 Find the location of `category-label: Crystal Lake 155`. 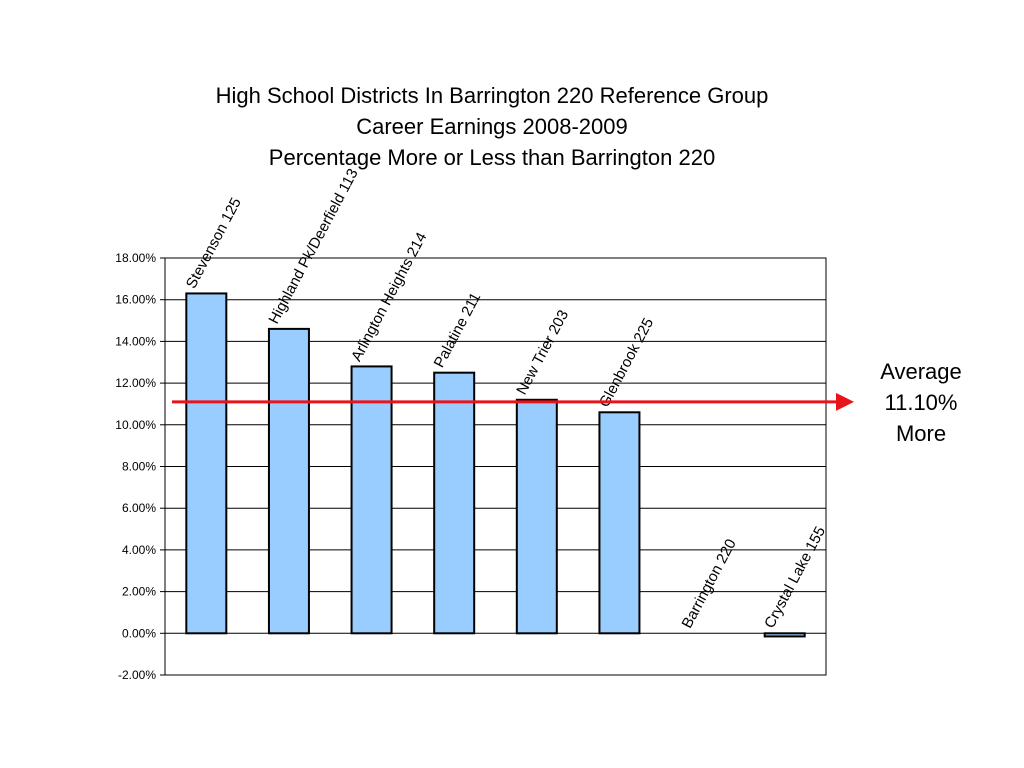

category-label: Crystal Lake 155 is located at coordinates (795, 577).